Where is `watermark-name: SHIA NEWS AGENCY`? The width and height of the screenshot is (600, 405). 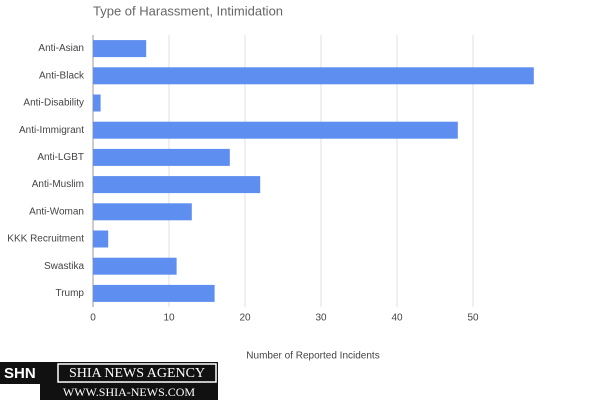
watermark-name: SHIA NEWS AGENCY is located at coordinates (137, 373).